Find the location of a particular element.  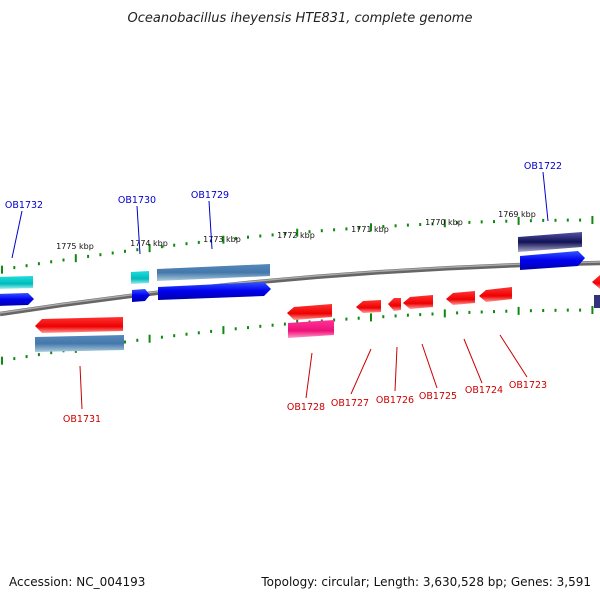

gene-label-ob1723: OB1723 is located at coordinates (528, 385).